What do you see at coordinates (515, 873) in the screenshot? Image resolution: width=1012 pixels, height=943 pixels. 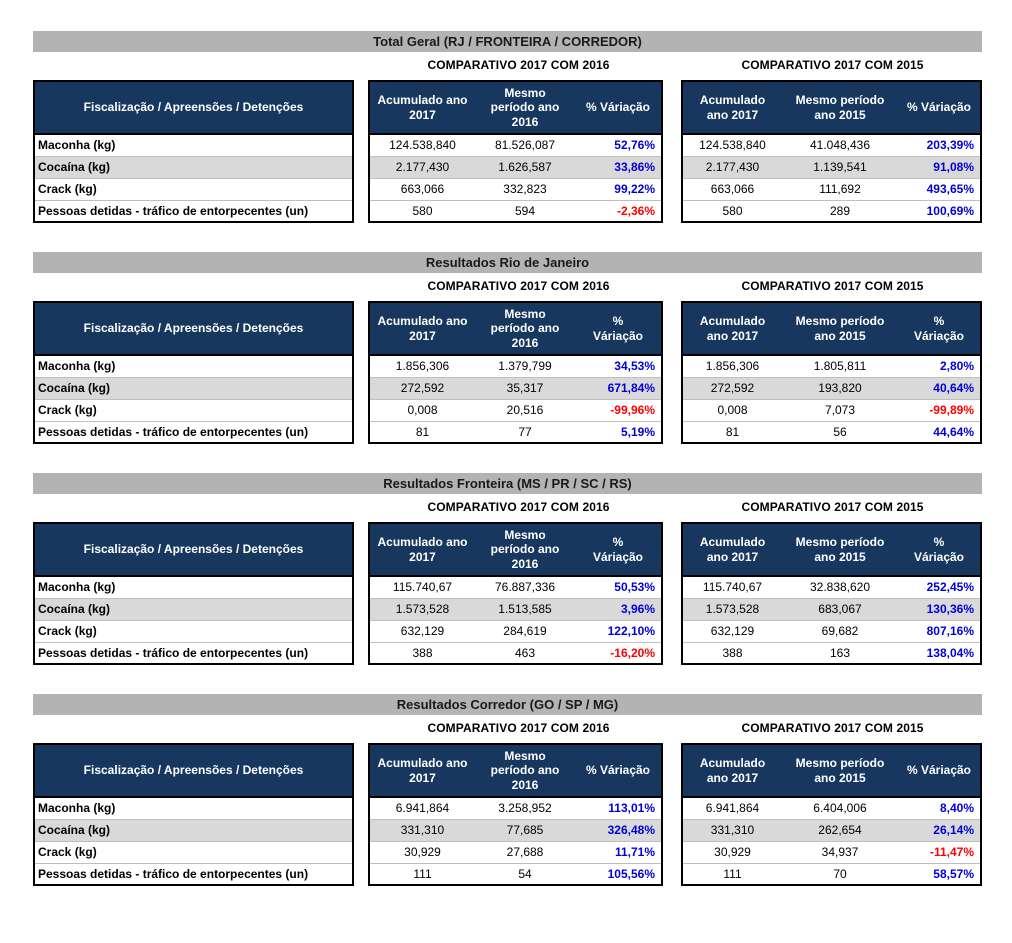 I see `table-row: 111 54 105,56%` at bounding box center [515, 873].